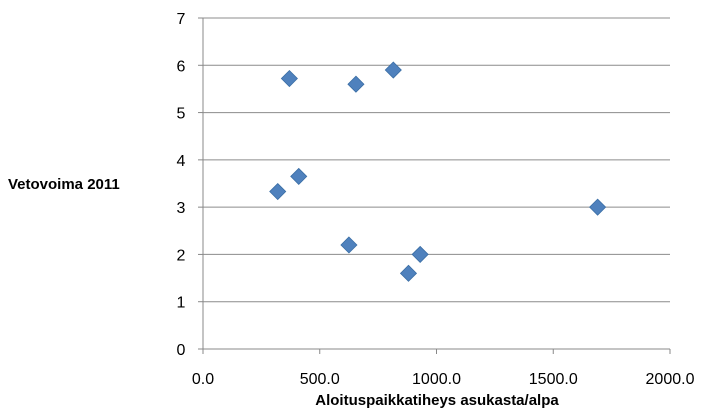 This screenshot has height=410, width=701. I want to click on x-axis-ticks: 0.0 500.0 1000.0 1500.0 2000.0, so click(443, 368).